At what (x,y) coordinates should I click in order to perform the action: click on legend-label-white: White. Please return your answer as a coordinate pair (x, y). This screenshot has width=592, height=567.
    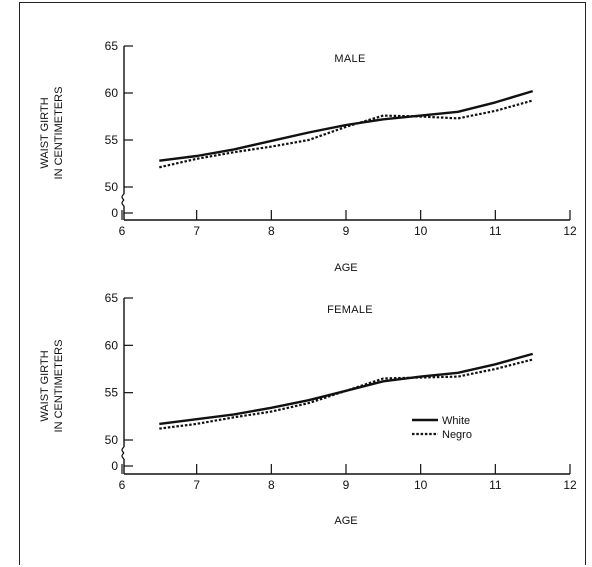
    Looking at the image, I should click on (456, 421).